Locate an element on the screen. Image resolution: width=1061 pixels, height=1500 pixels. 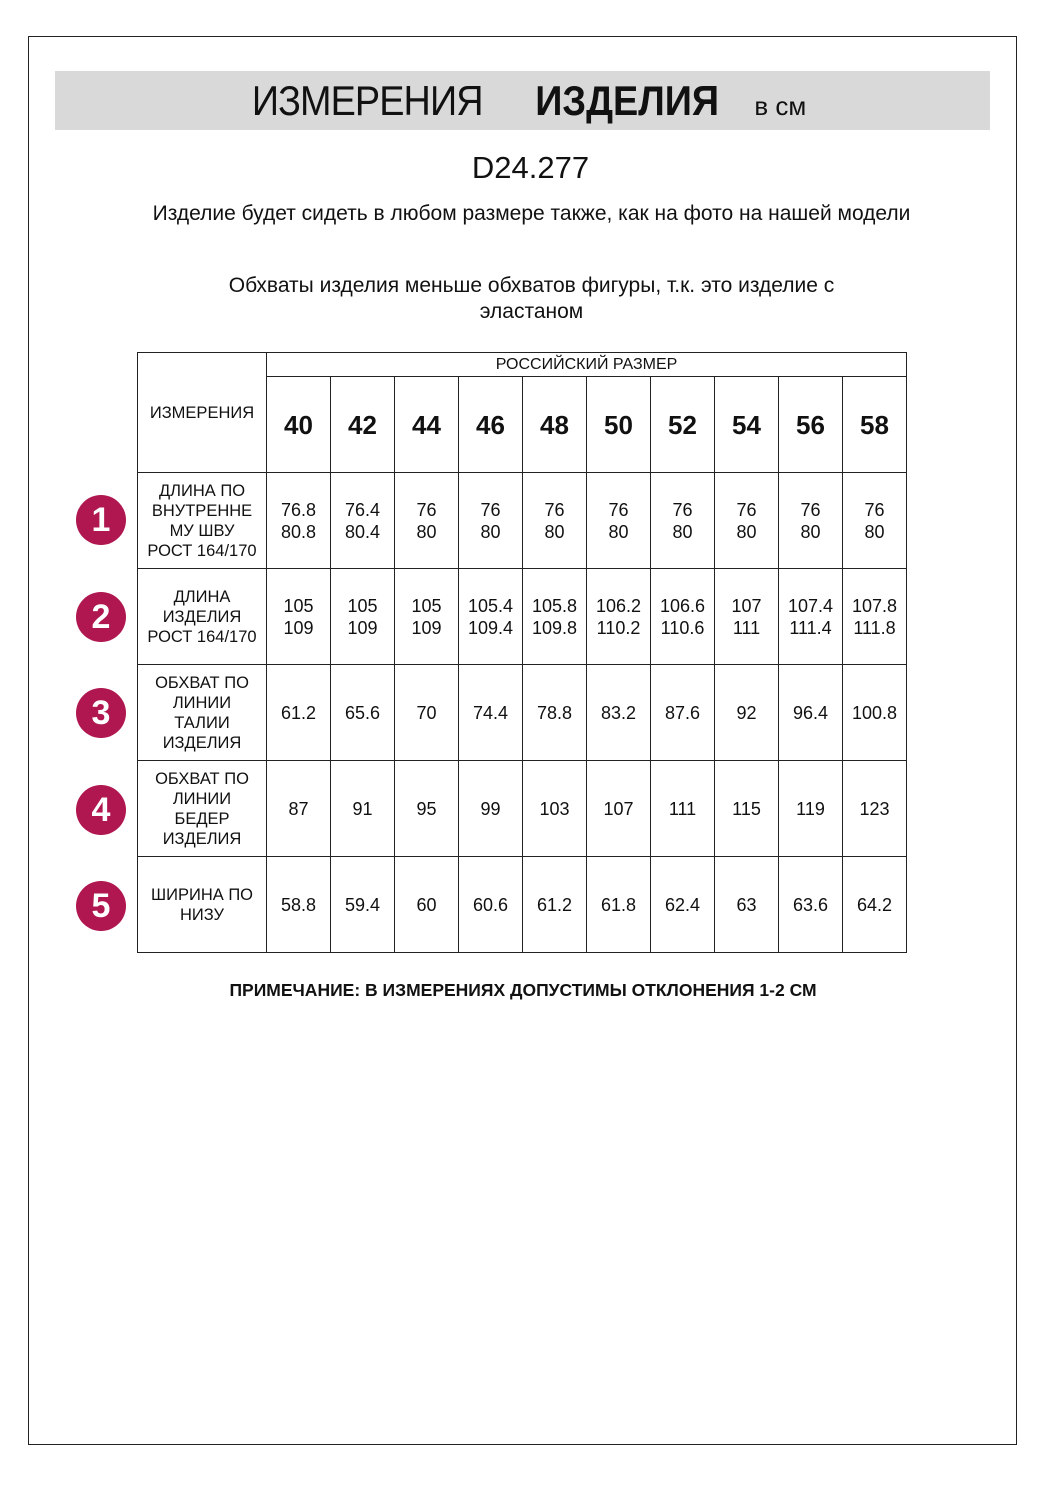
label-line: МУ ШВУ is located at coordinates (202, 530).